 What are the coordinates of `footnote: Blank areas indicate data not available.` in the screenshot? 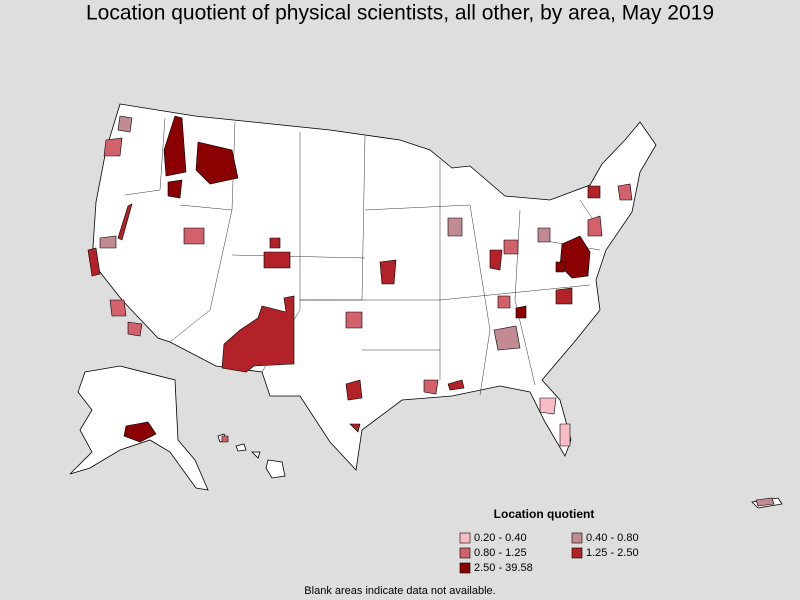 It's located at (399, 591).